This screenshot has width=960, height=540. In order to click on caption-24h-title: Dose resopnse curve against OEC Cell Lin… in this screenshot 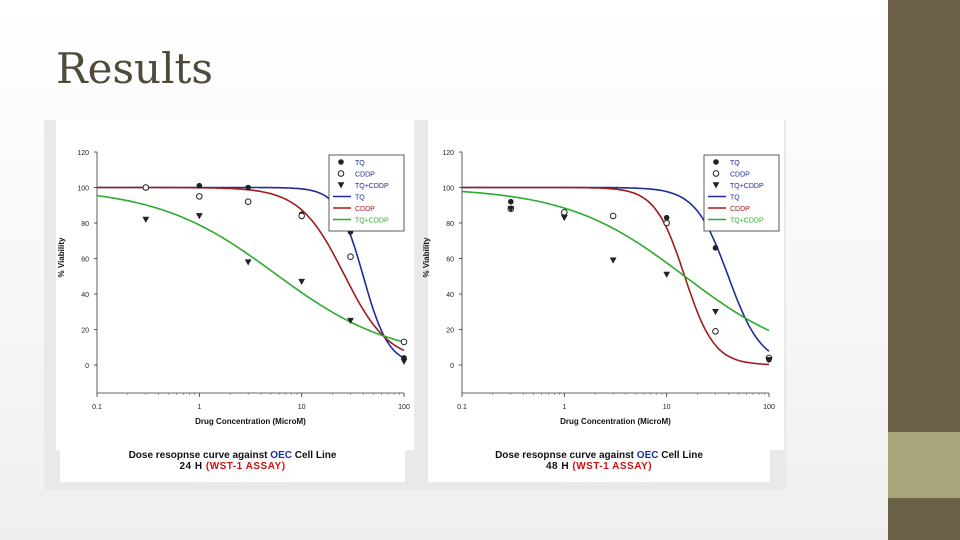, I will do `click(232, 455)`.